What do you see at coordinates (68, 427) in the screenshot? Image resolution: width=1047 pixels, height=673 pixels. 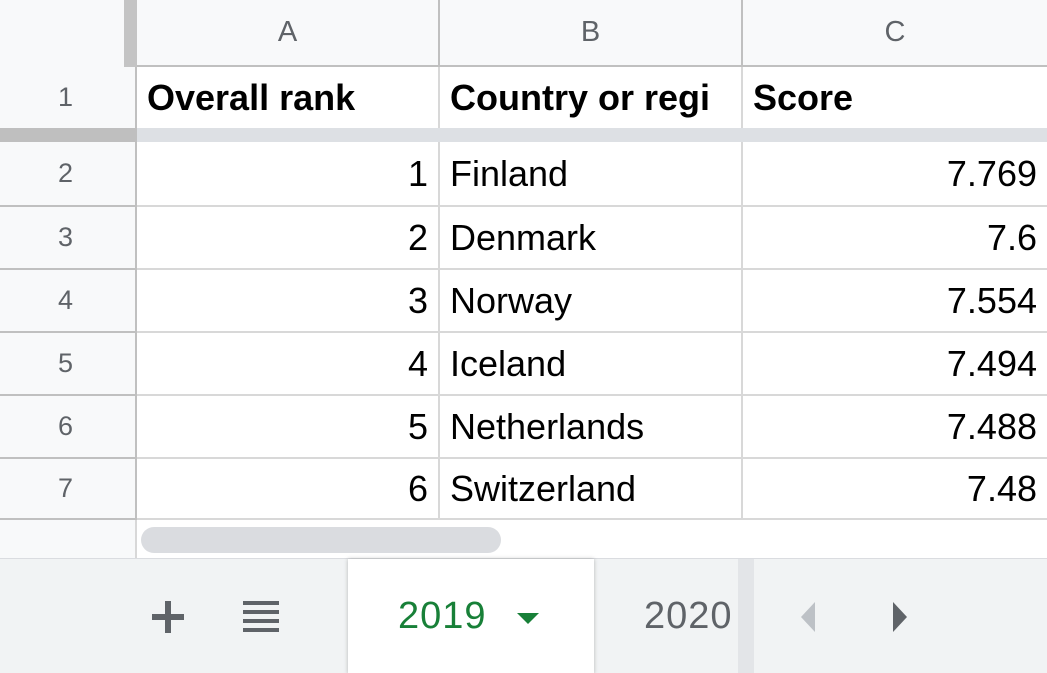 I see `row-header-6: 6` at bounding box center [68, 427].